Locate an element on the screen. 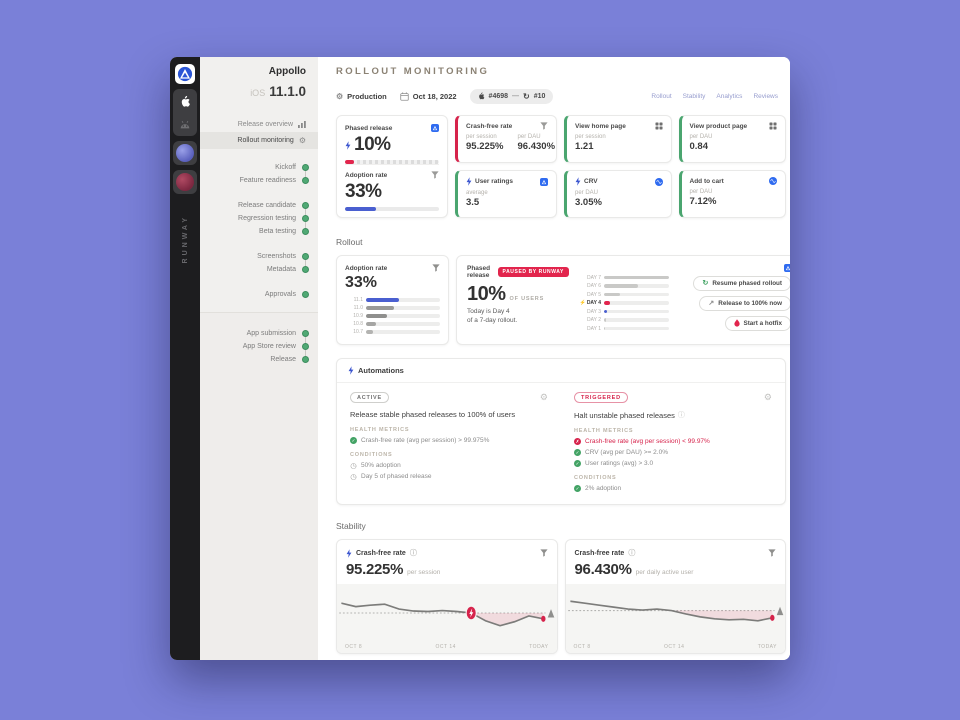 The height and width of the screenshot is (720, 960). metric-label: Phased release is located at coordinates (369, 128).